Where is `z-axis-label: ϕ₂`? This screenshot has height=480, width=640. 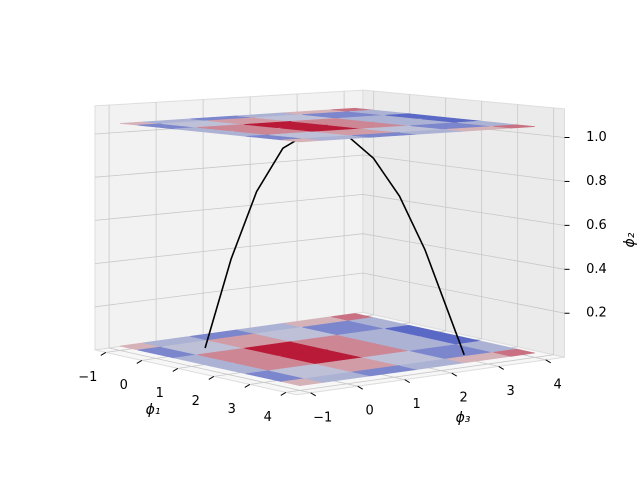
z-axis-label: ϕ₂ is located at coordinates (630, 239).